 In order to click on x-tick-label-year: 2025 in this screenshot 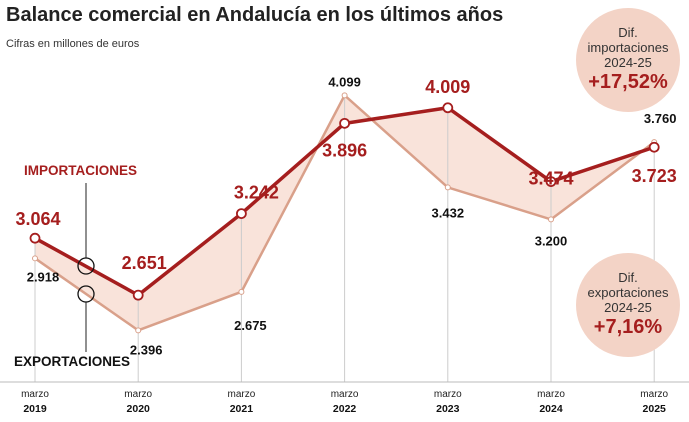, I will do `click(655, 409)`.